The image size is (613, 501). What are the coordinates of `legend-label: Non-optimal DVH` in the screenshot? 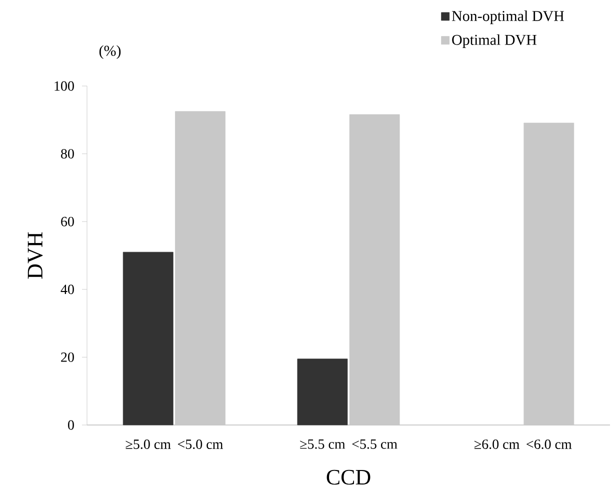 It's located at (508, 17).